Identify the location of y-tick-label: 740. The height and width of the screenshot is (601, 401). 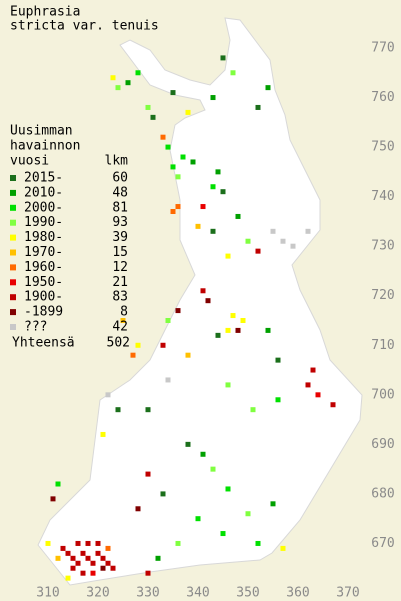
(382, 196).